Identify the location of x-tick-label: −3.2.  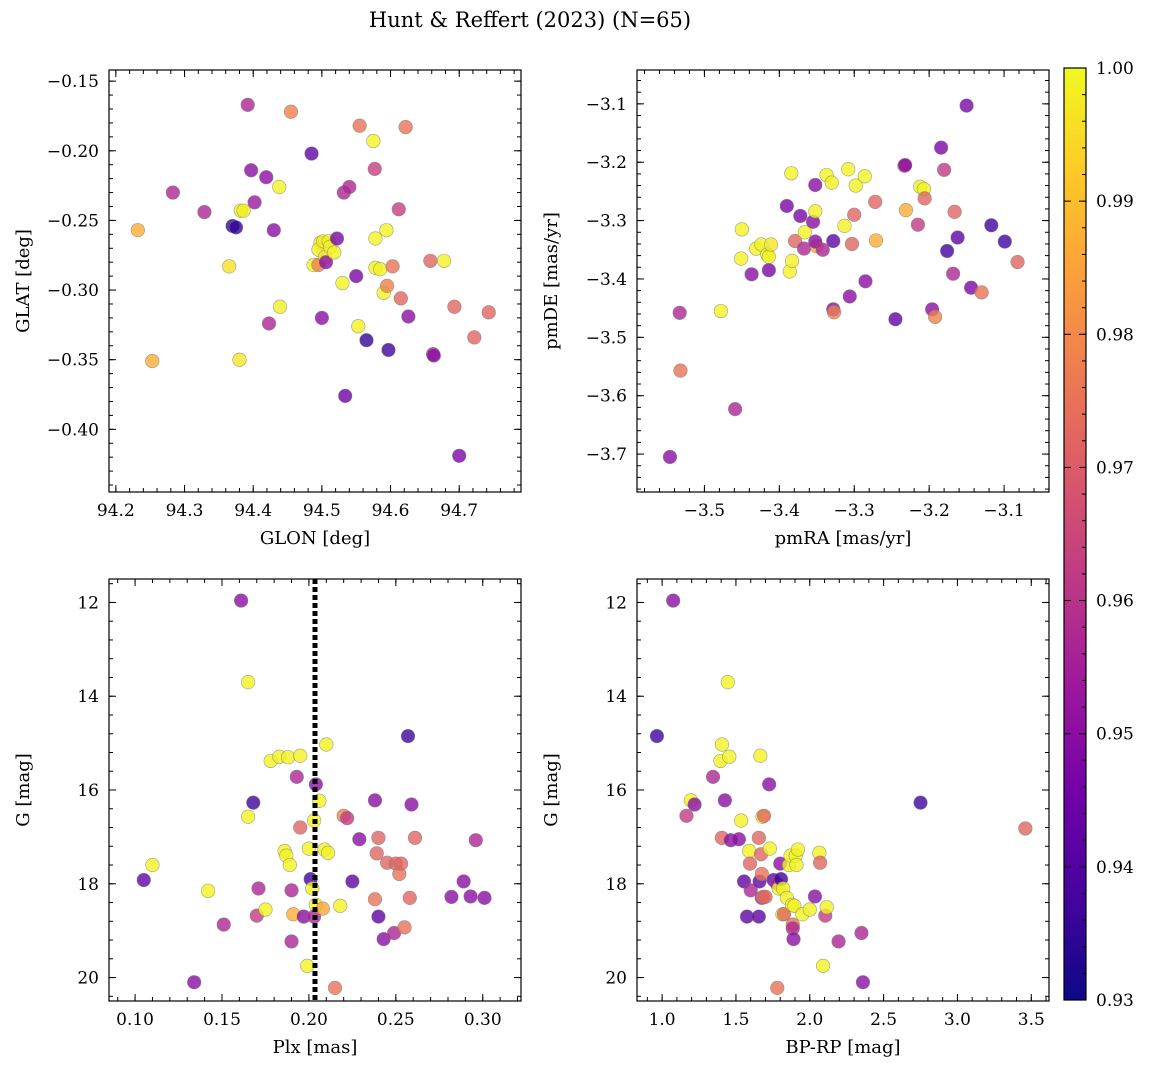
(929, 511).